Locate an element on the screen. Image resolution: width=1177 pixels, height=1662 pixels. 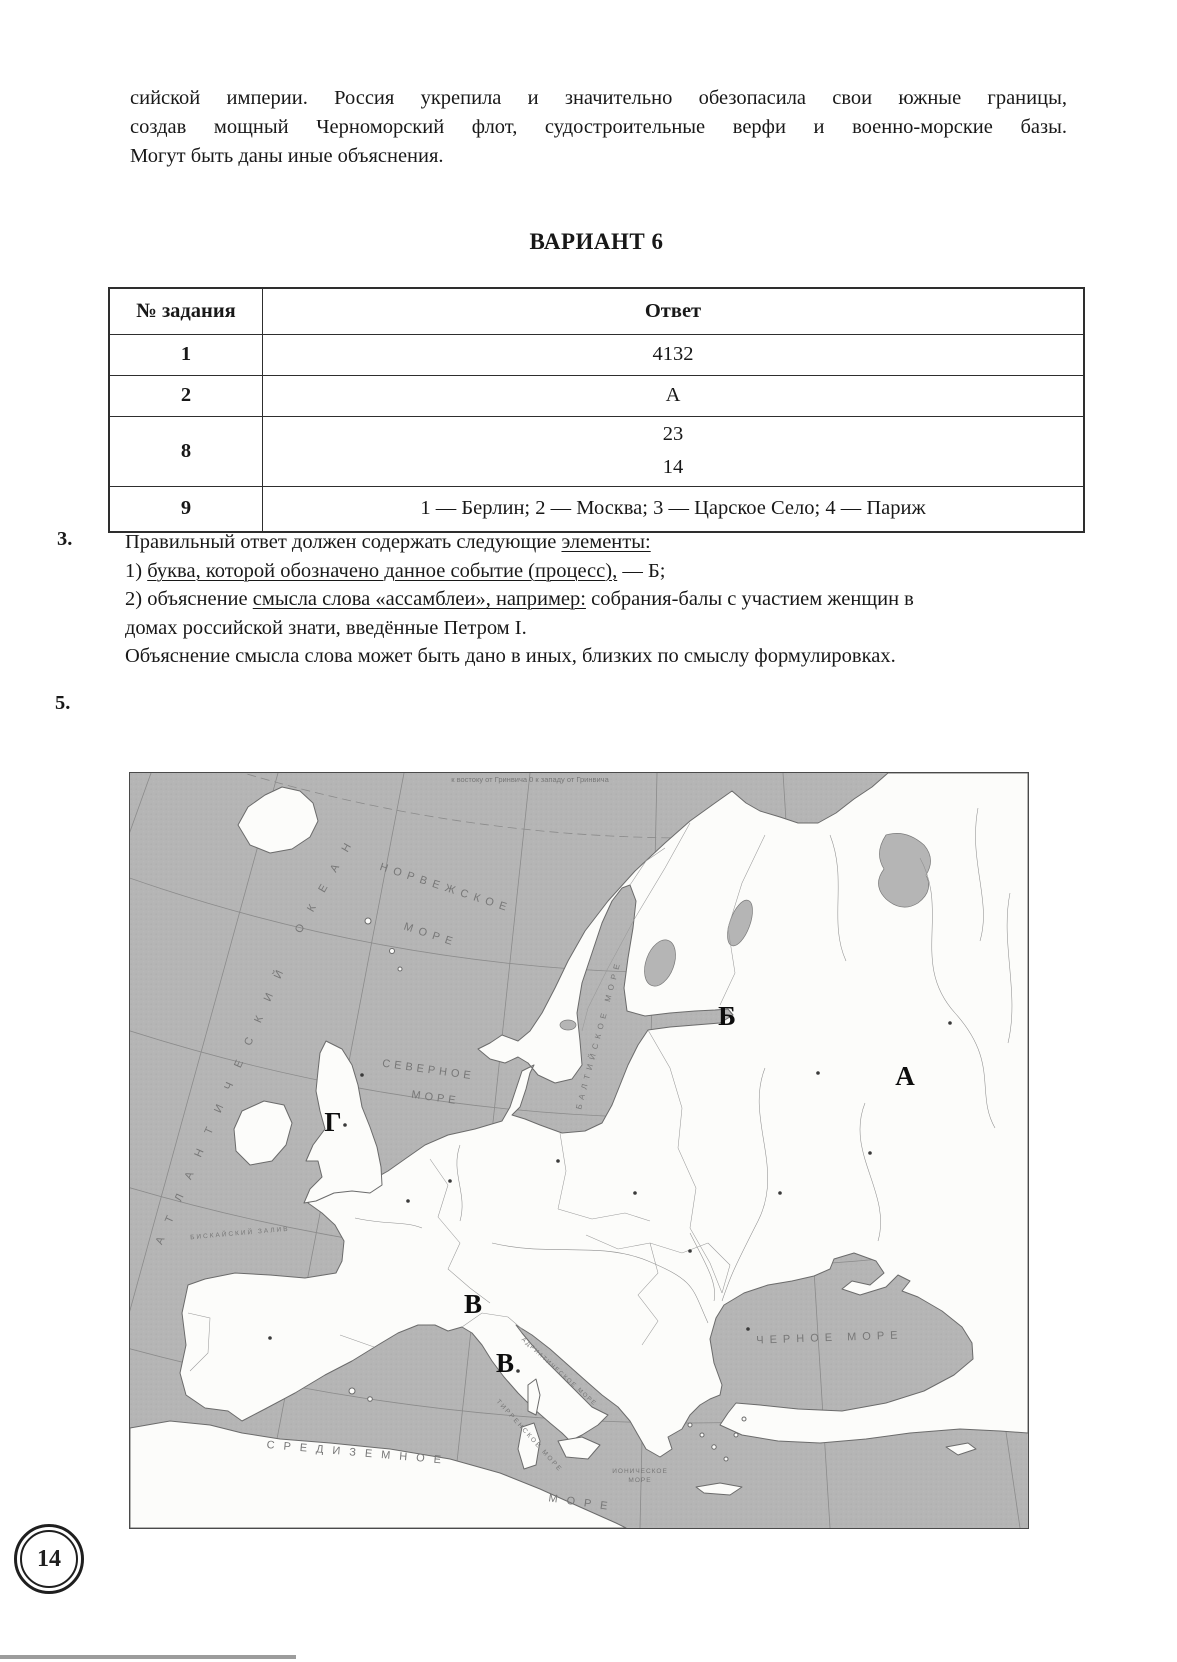
variant-heading: ВАРИАНТ 6 is located at coordinates (596, 241).